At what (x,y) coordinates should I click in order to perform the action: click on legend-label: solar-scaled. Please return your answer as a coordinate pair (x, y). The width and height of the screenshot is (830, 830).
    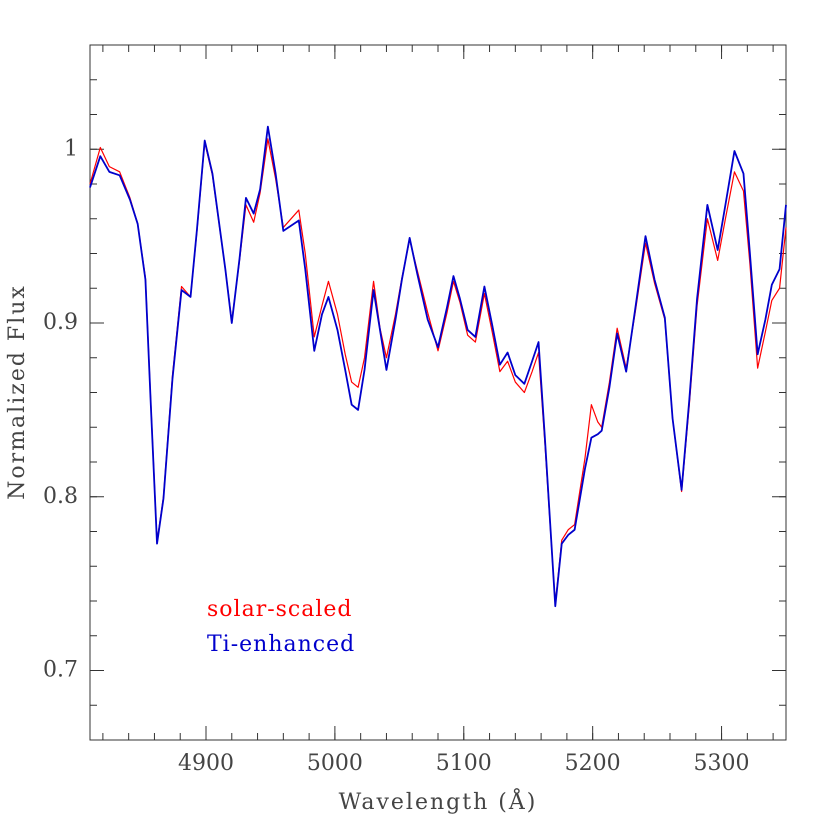
    Looking at the image, I should click on (280, 609).